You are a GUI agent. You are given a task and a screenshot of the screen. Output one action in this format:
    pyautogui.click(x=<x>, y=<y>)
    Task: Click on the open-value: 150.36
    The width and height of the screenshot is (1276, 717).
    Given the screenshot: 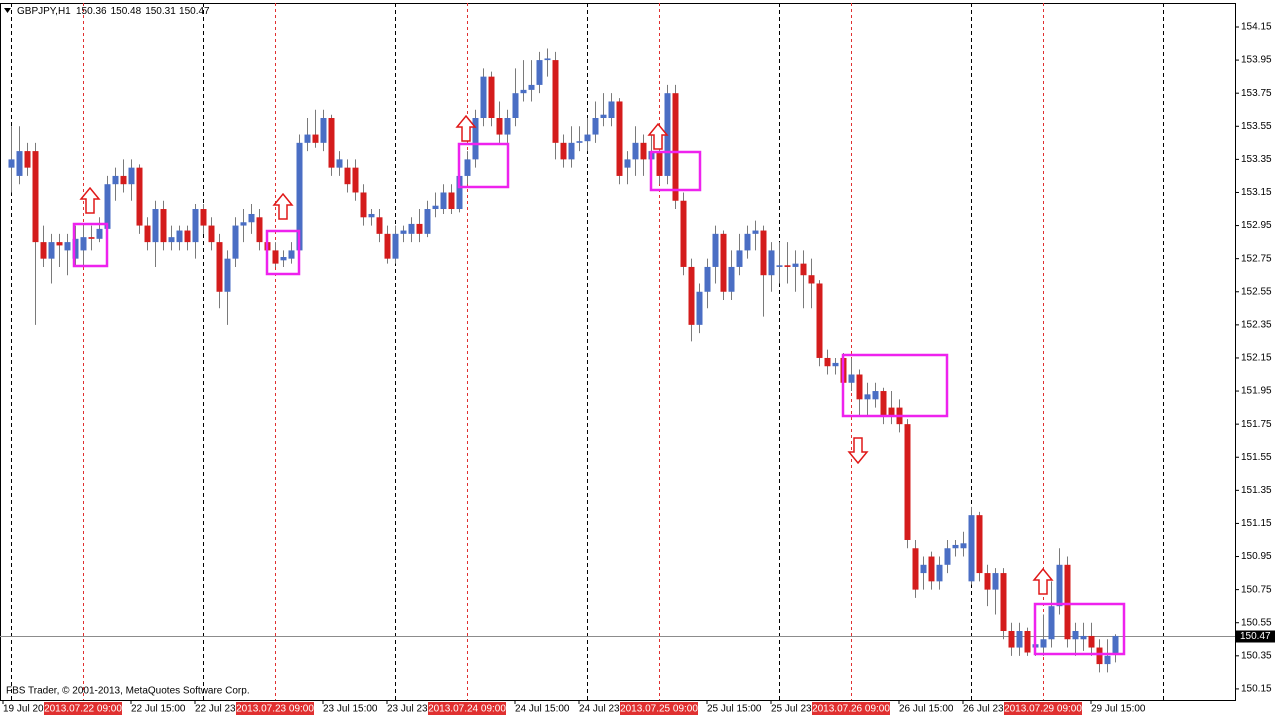 What is the action you would take?
    pyautogui.click(x=91, y=11)
    